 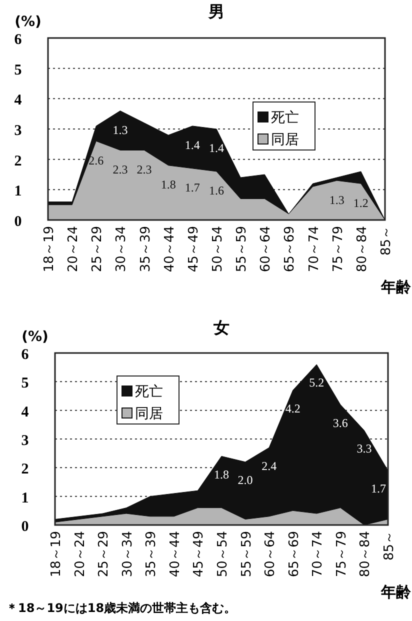 What do you see at coordinates (340, 423) in the screenshot?
I see `data-label: 3.6` at bounding box center [340, 423].